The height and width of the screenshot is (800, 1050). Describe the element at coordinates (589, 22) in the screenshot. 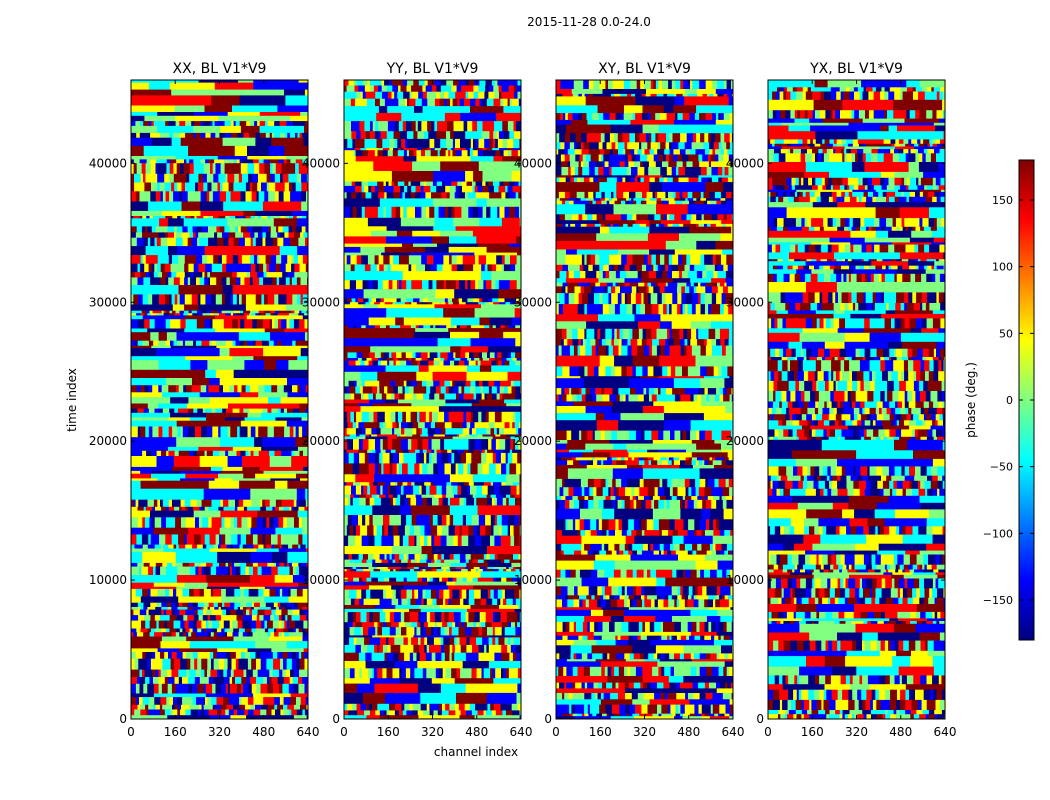

I see `figure-suptitle: 2015-11-28 0.0-24.0` at that location.